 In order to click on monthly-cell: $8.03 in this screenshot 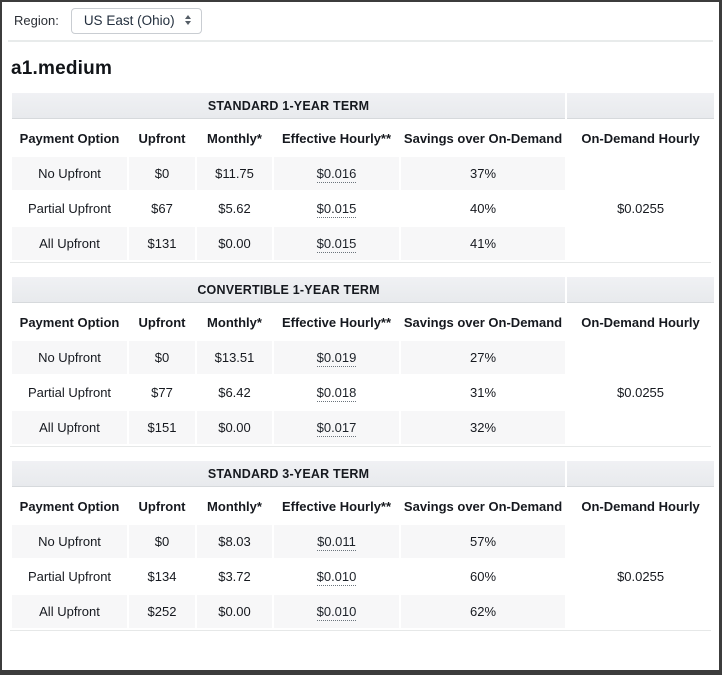, I will do `click(234, 541)`.